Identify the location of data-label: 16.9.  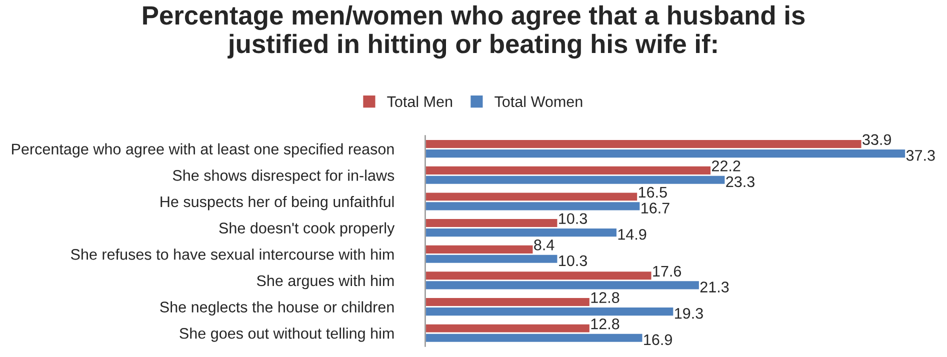
(658, 340).